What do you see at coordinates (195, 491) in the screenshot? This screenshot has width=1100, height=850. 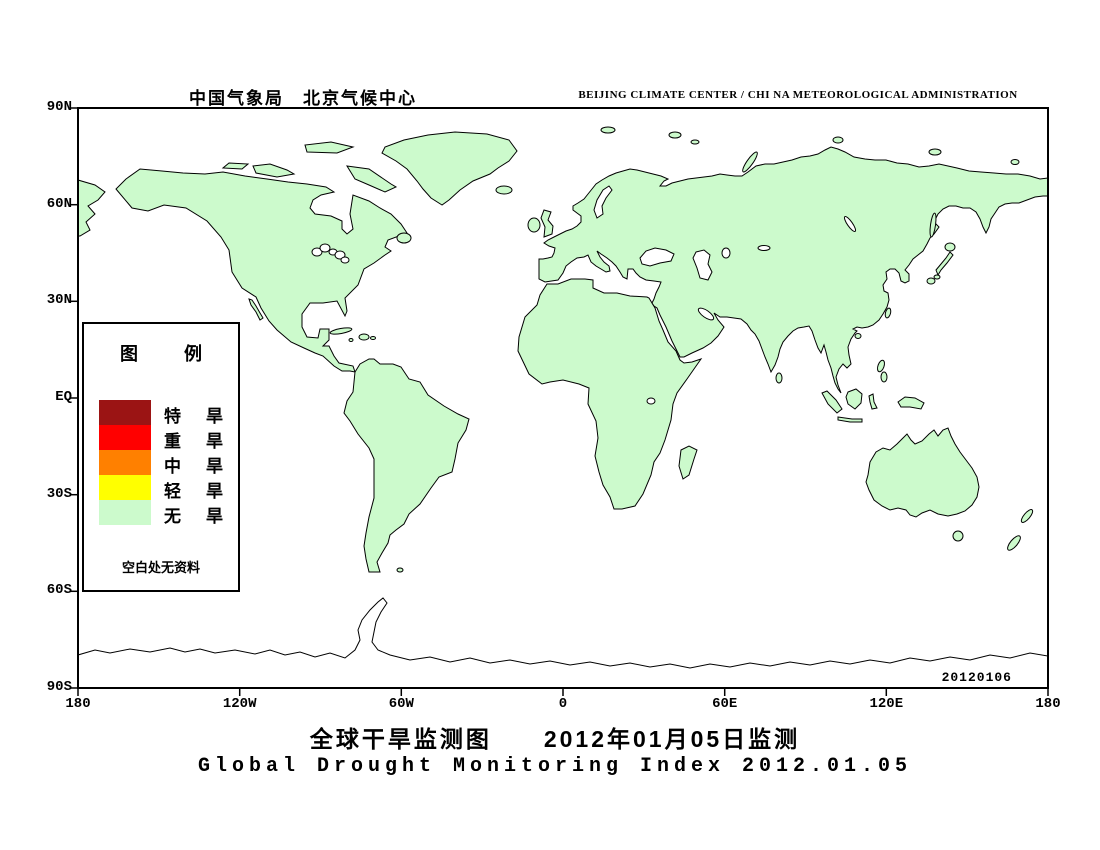 I see `legend-label-3: 轻 旱` at bounding box center [195, 491].